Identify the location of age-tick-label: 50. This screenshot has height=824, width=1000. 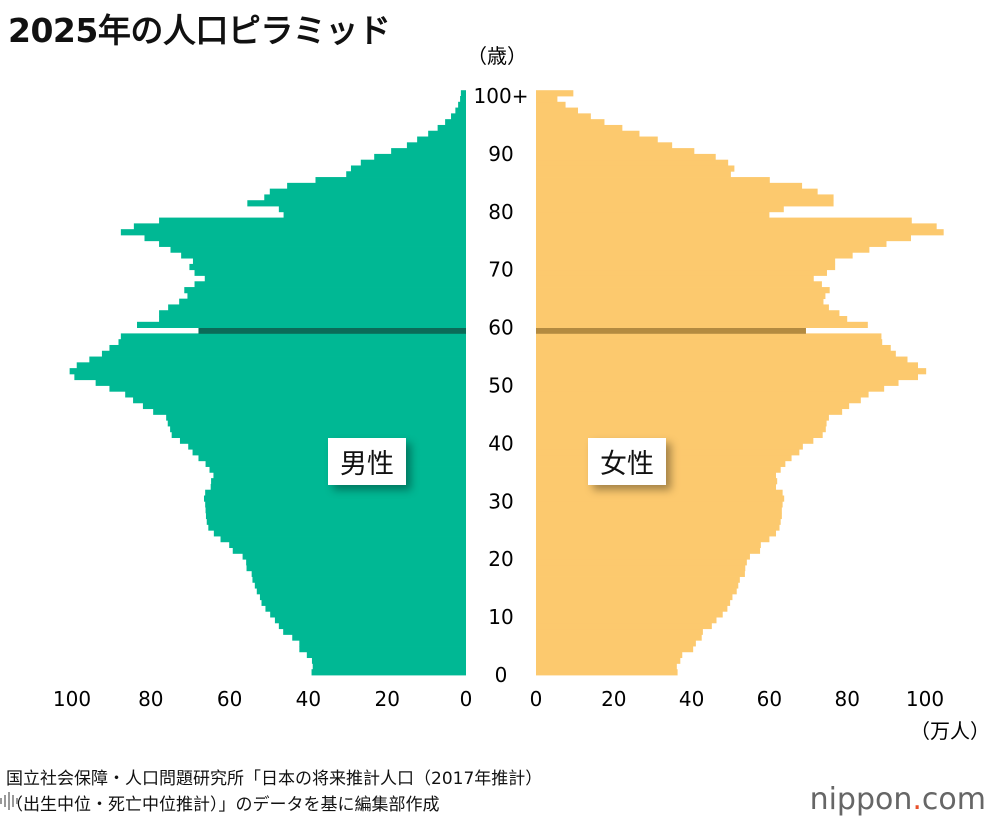
(500, 386).